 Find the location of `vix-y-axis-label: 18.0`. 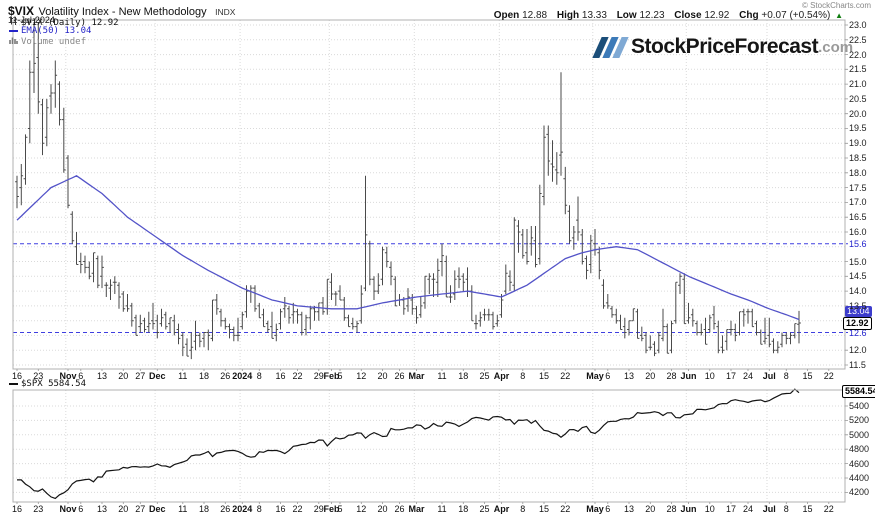

vix-y-axis-label: 18.0 is located at coordinates (858, 172).